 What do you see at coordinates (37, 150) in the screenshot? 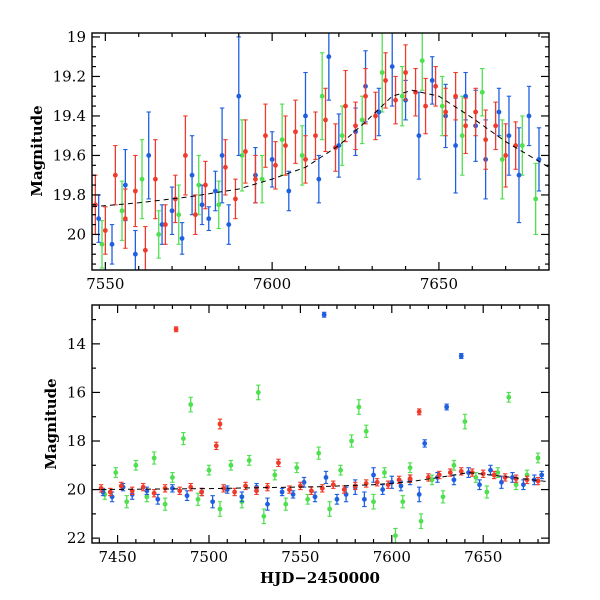
I see `top-y-axis-label: Magnitude` at bounding box center [37, 150].